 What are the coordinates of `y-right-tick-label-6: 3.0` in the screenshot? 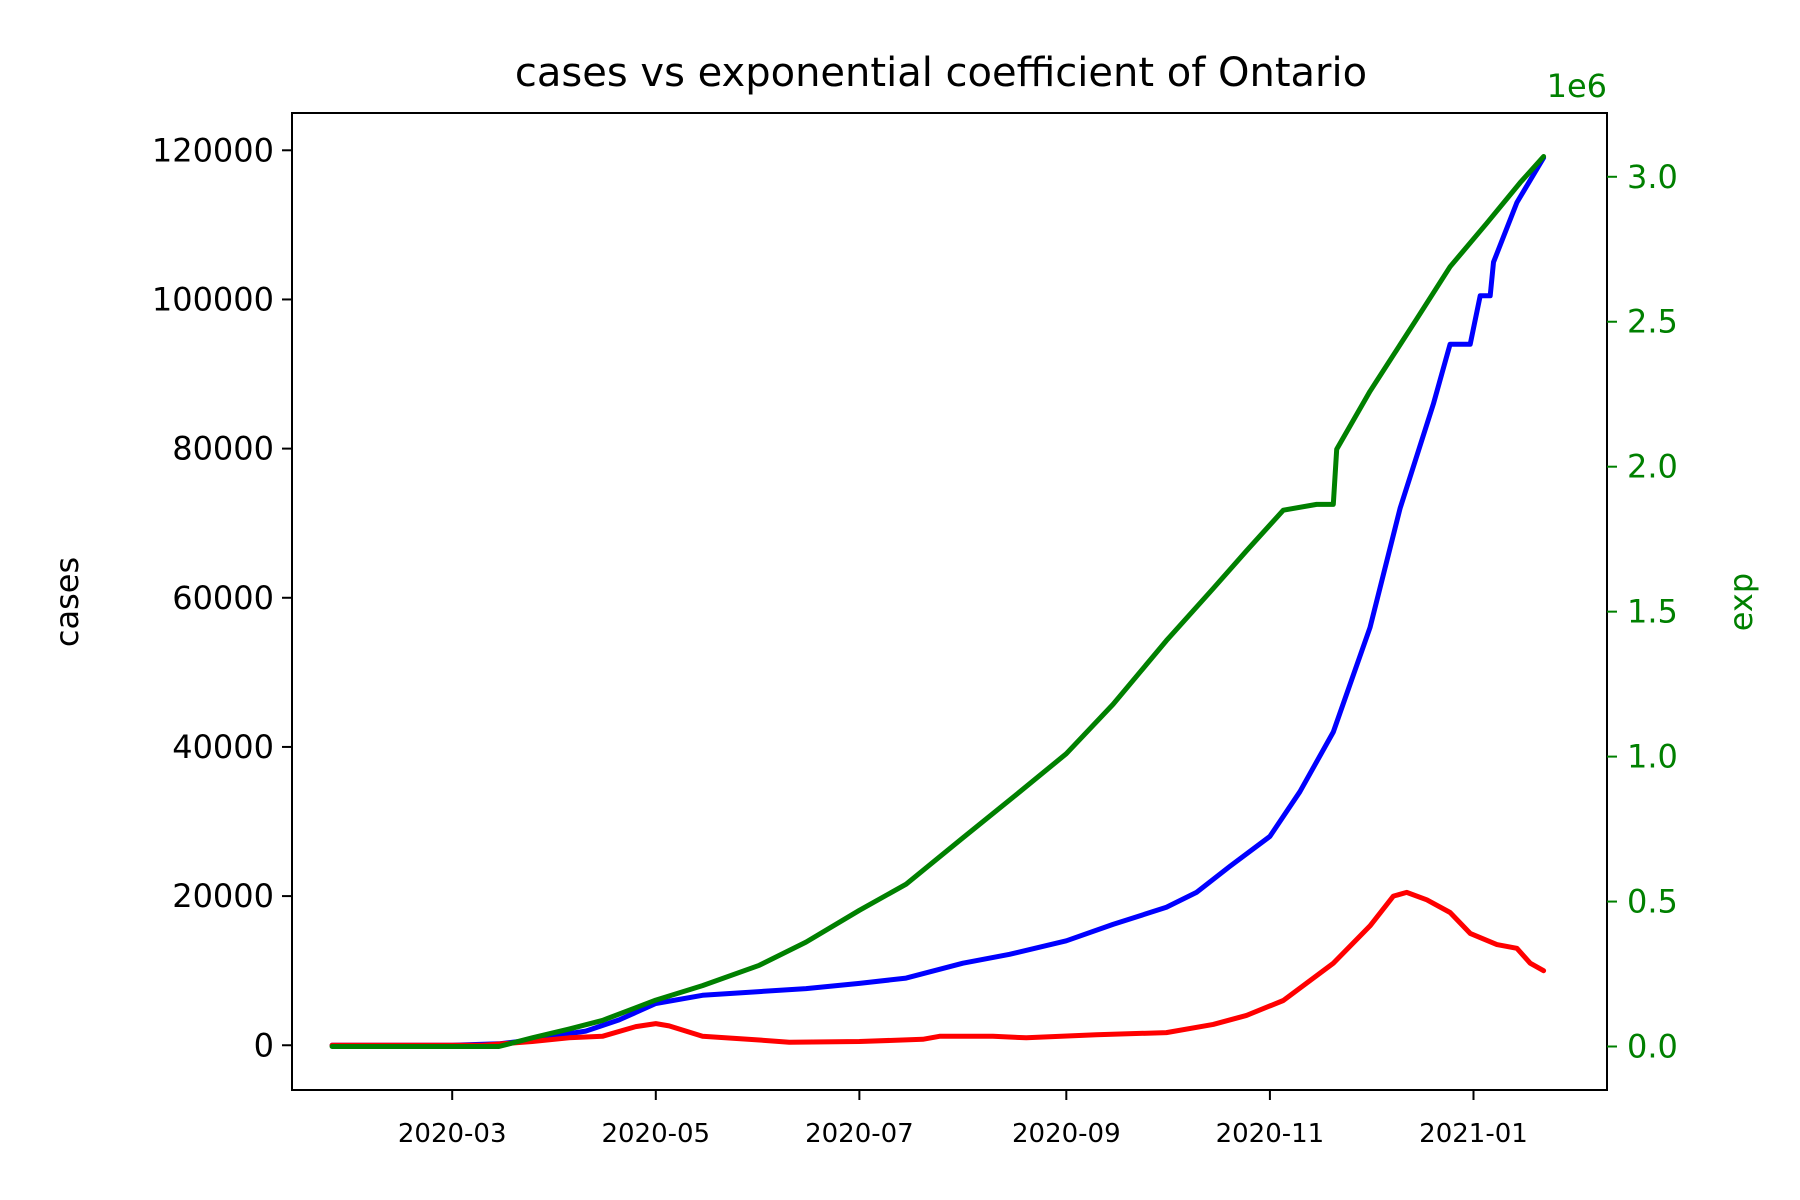 It's located at (1652, 177).